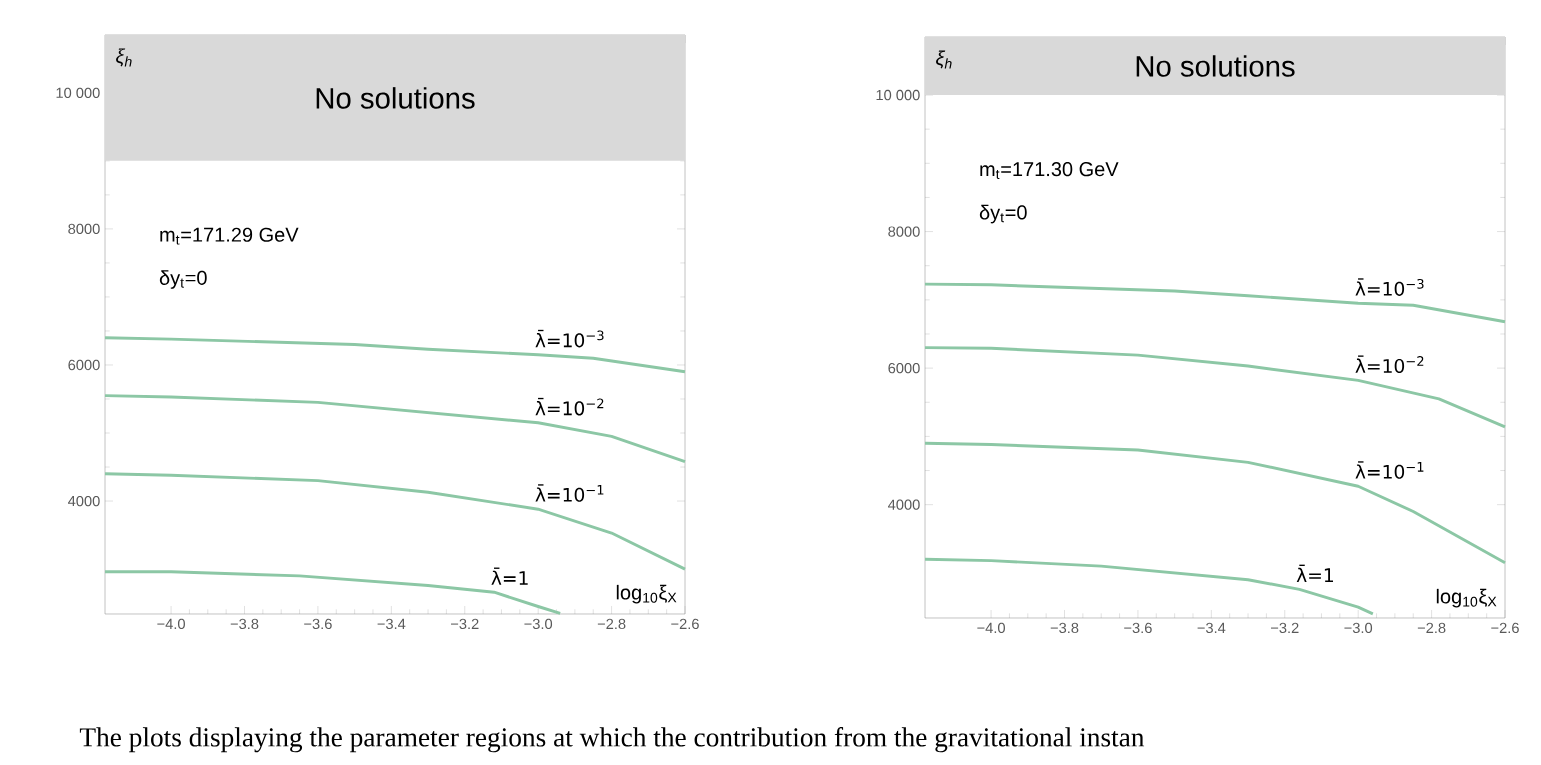 This screenshot has height=765, width=1541. Describe the element at coordinates (229, 236) in the screenshot. I see `annotation: m$_{t}$=171.29 GeV` at that location.